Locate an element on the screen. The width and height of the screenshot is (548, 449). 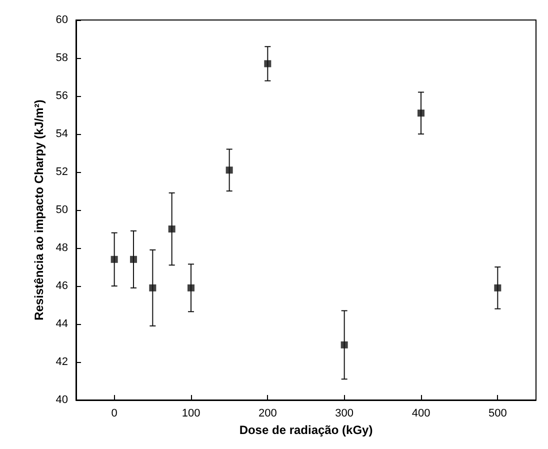
x-tick-label: 0 is located at coordinates (114, 414).